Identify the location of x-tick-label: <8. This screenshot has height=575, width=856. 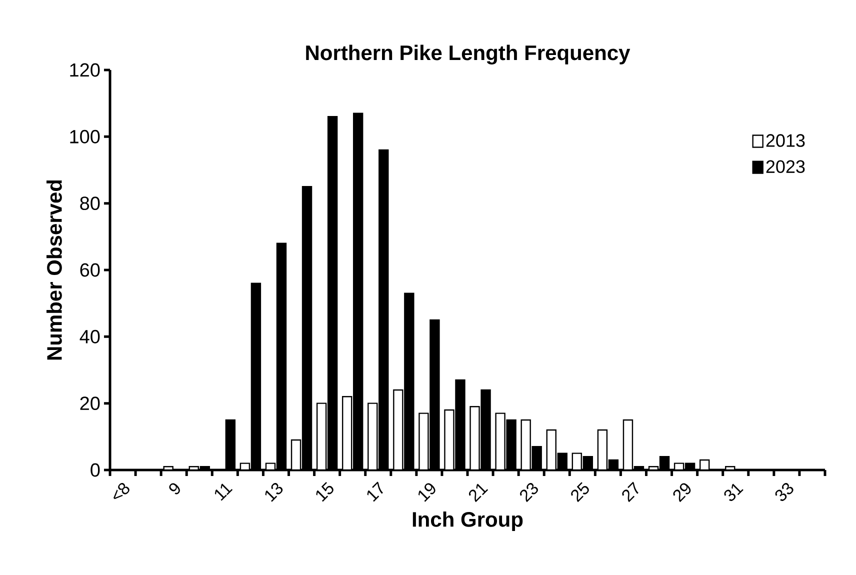
(121, 491).